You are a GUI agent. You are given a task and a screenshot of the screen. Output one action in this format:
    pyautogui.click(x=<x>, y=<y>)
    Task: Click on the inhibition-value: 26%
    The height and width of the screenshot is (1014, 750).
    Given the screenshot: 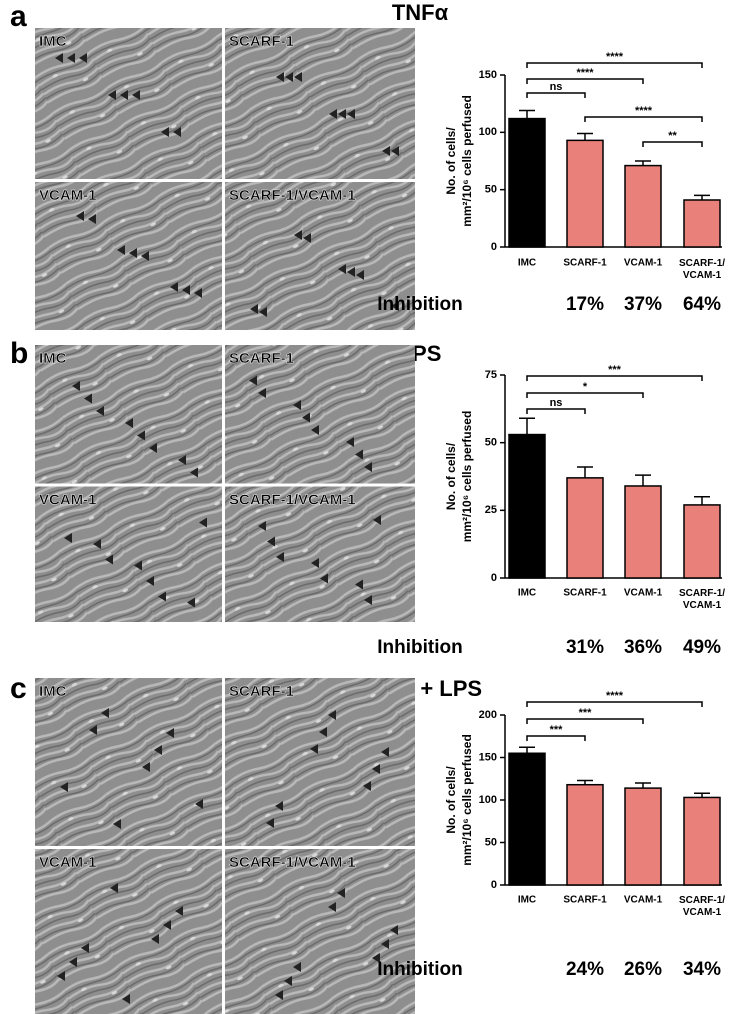 What is the action you would take?
    pyautogui.click(x=643, y=969)
    